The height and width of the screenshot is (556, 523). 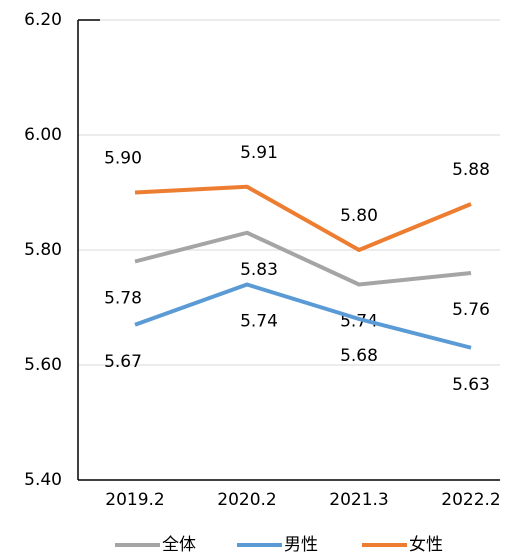 I want to click on data-label: 5.76, so click(x=471, y=310).